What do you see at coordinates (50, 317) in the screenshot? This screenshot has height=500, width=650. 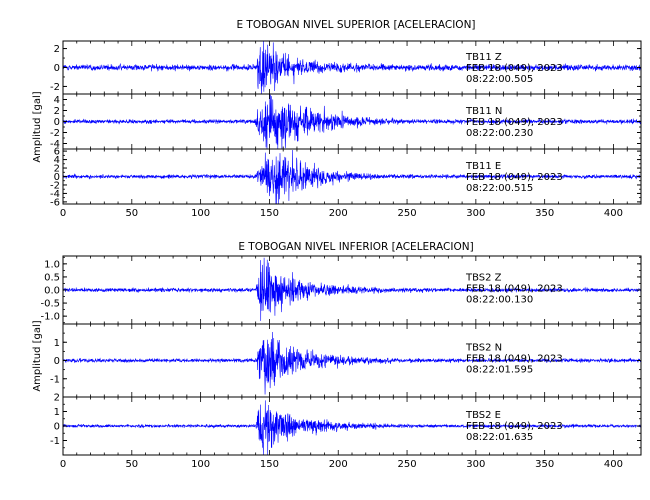 I see `y-tick-label: -1.0` at bounding box center [50, 317].